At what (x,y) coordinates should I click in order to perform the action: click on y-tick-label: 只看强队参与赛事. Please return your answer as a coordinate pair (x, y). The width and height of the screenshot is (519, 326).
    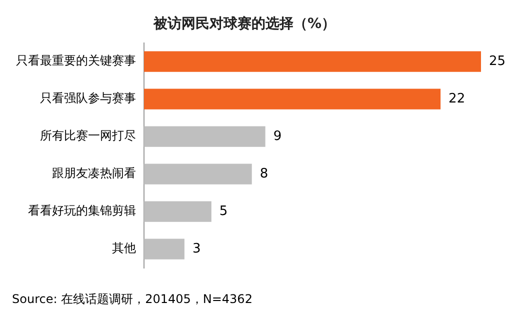
    Looking at the image, I should click on (88, 98).